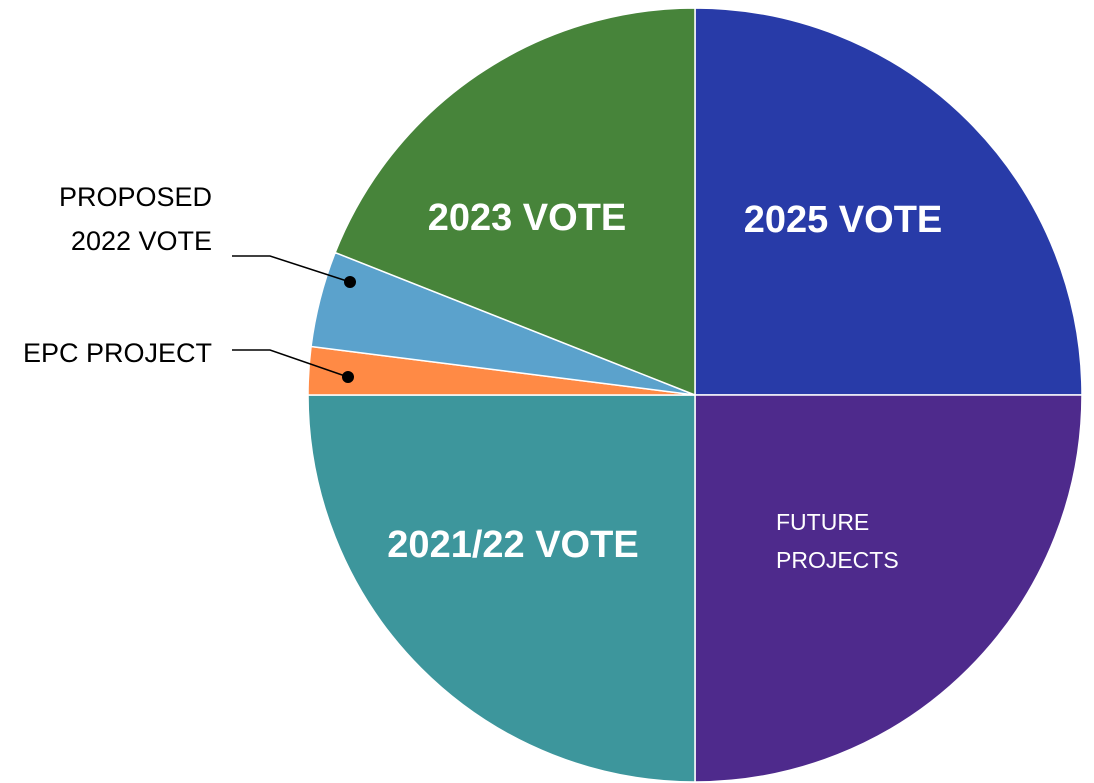  What do you see at coordinates (135, 219) in the screenshot?
I see `slice-label-proposed-2022-vote: PROPOSED 2022 VOTE` at bounding box center [135, 219].